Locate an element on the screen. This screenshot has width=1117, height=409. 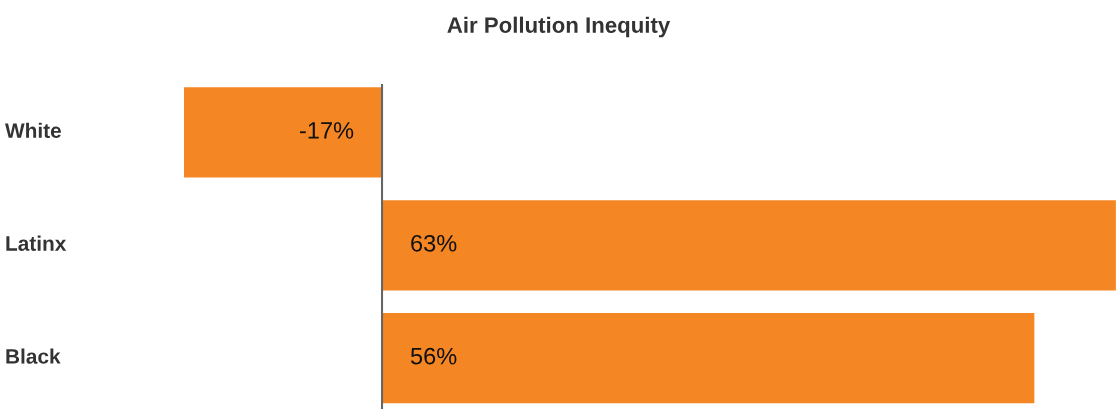
y-tick-label: Latinx is located at coordinates (36, 243).